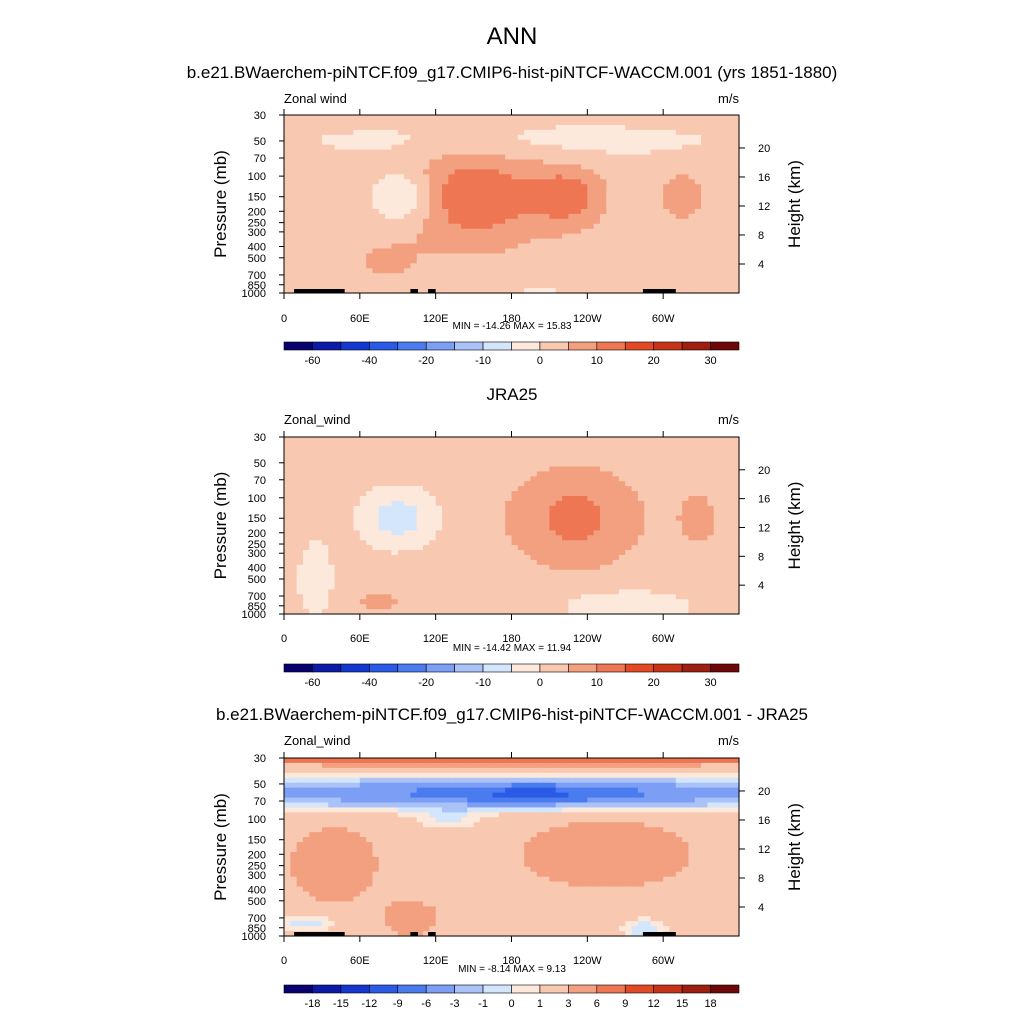 This screenshot has width=1024, height=1024. What do you see at coordinates (284, 319) in the screenshot?
I see `x-tick-label: 0` at bounding box center [284, 319].